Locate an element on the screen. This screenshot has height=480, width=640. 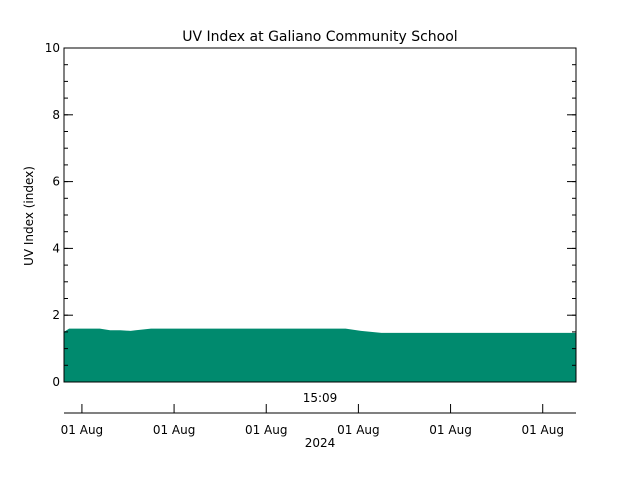
y-axis-label: UV Index (index) is located at coordinates (29, 216).